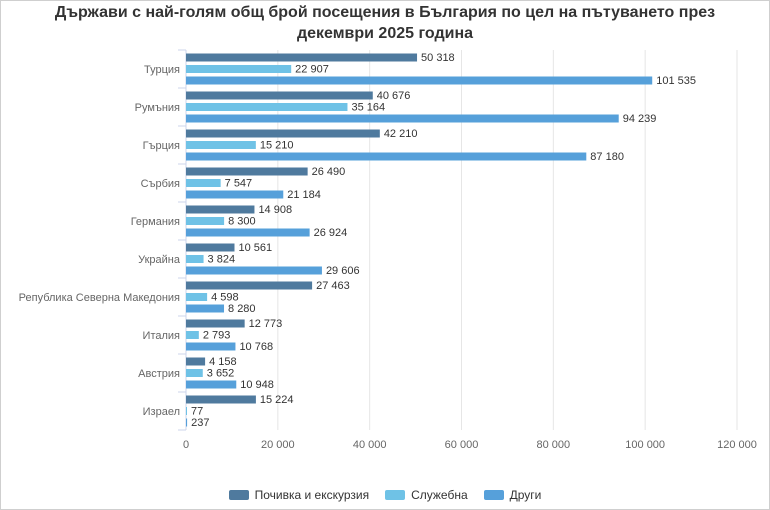  Describe the element at coordinates (162, 70) in the screenshot. I see `category-label: Турция` at that location.